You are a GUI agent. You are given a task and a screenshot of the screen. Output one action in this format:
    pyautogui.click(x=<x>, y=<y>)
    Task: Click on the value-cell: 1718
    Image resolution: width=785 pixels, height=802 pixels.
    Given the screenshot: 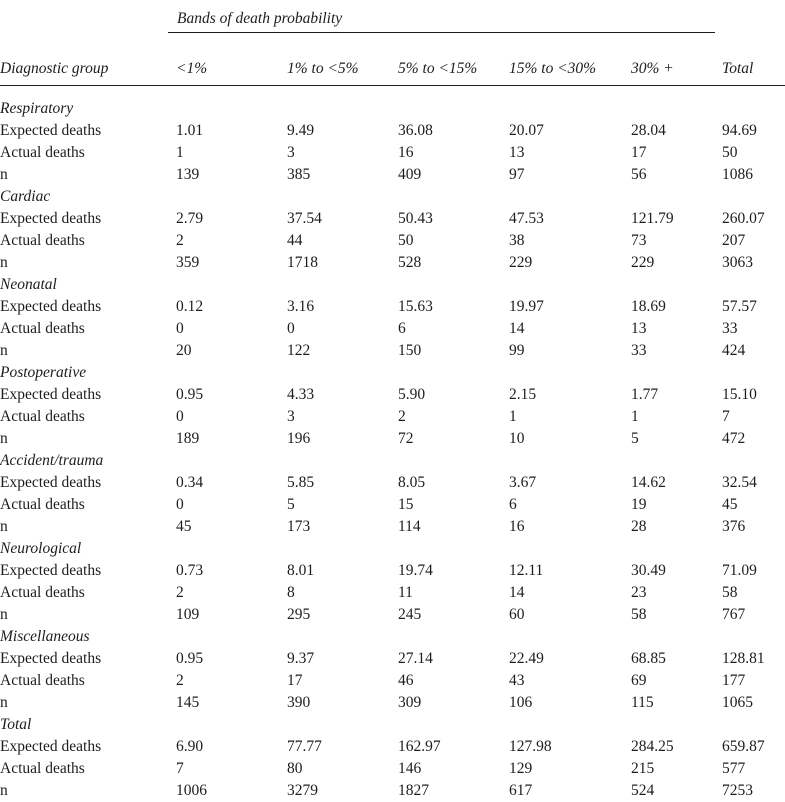 What is the action you would take?
    pyautogui.click(x=302, y=262)
    